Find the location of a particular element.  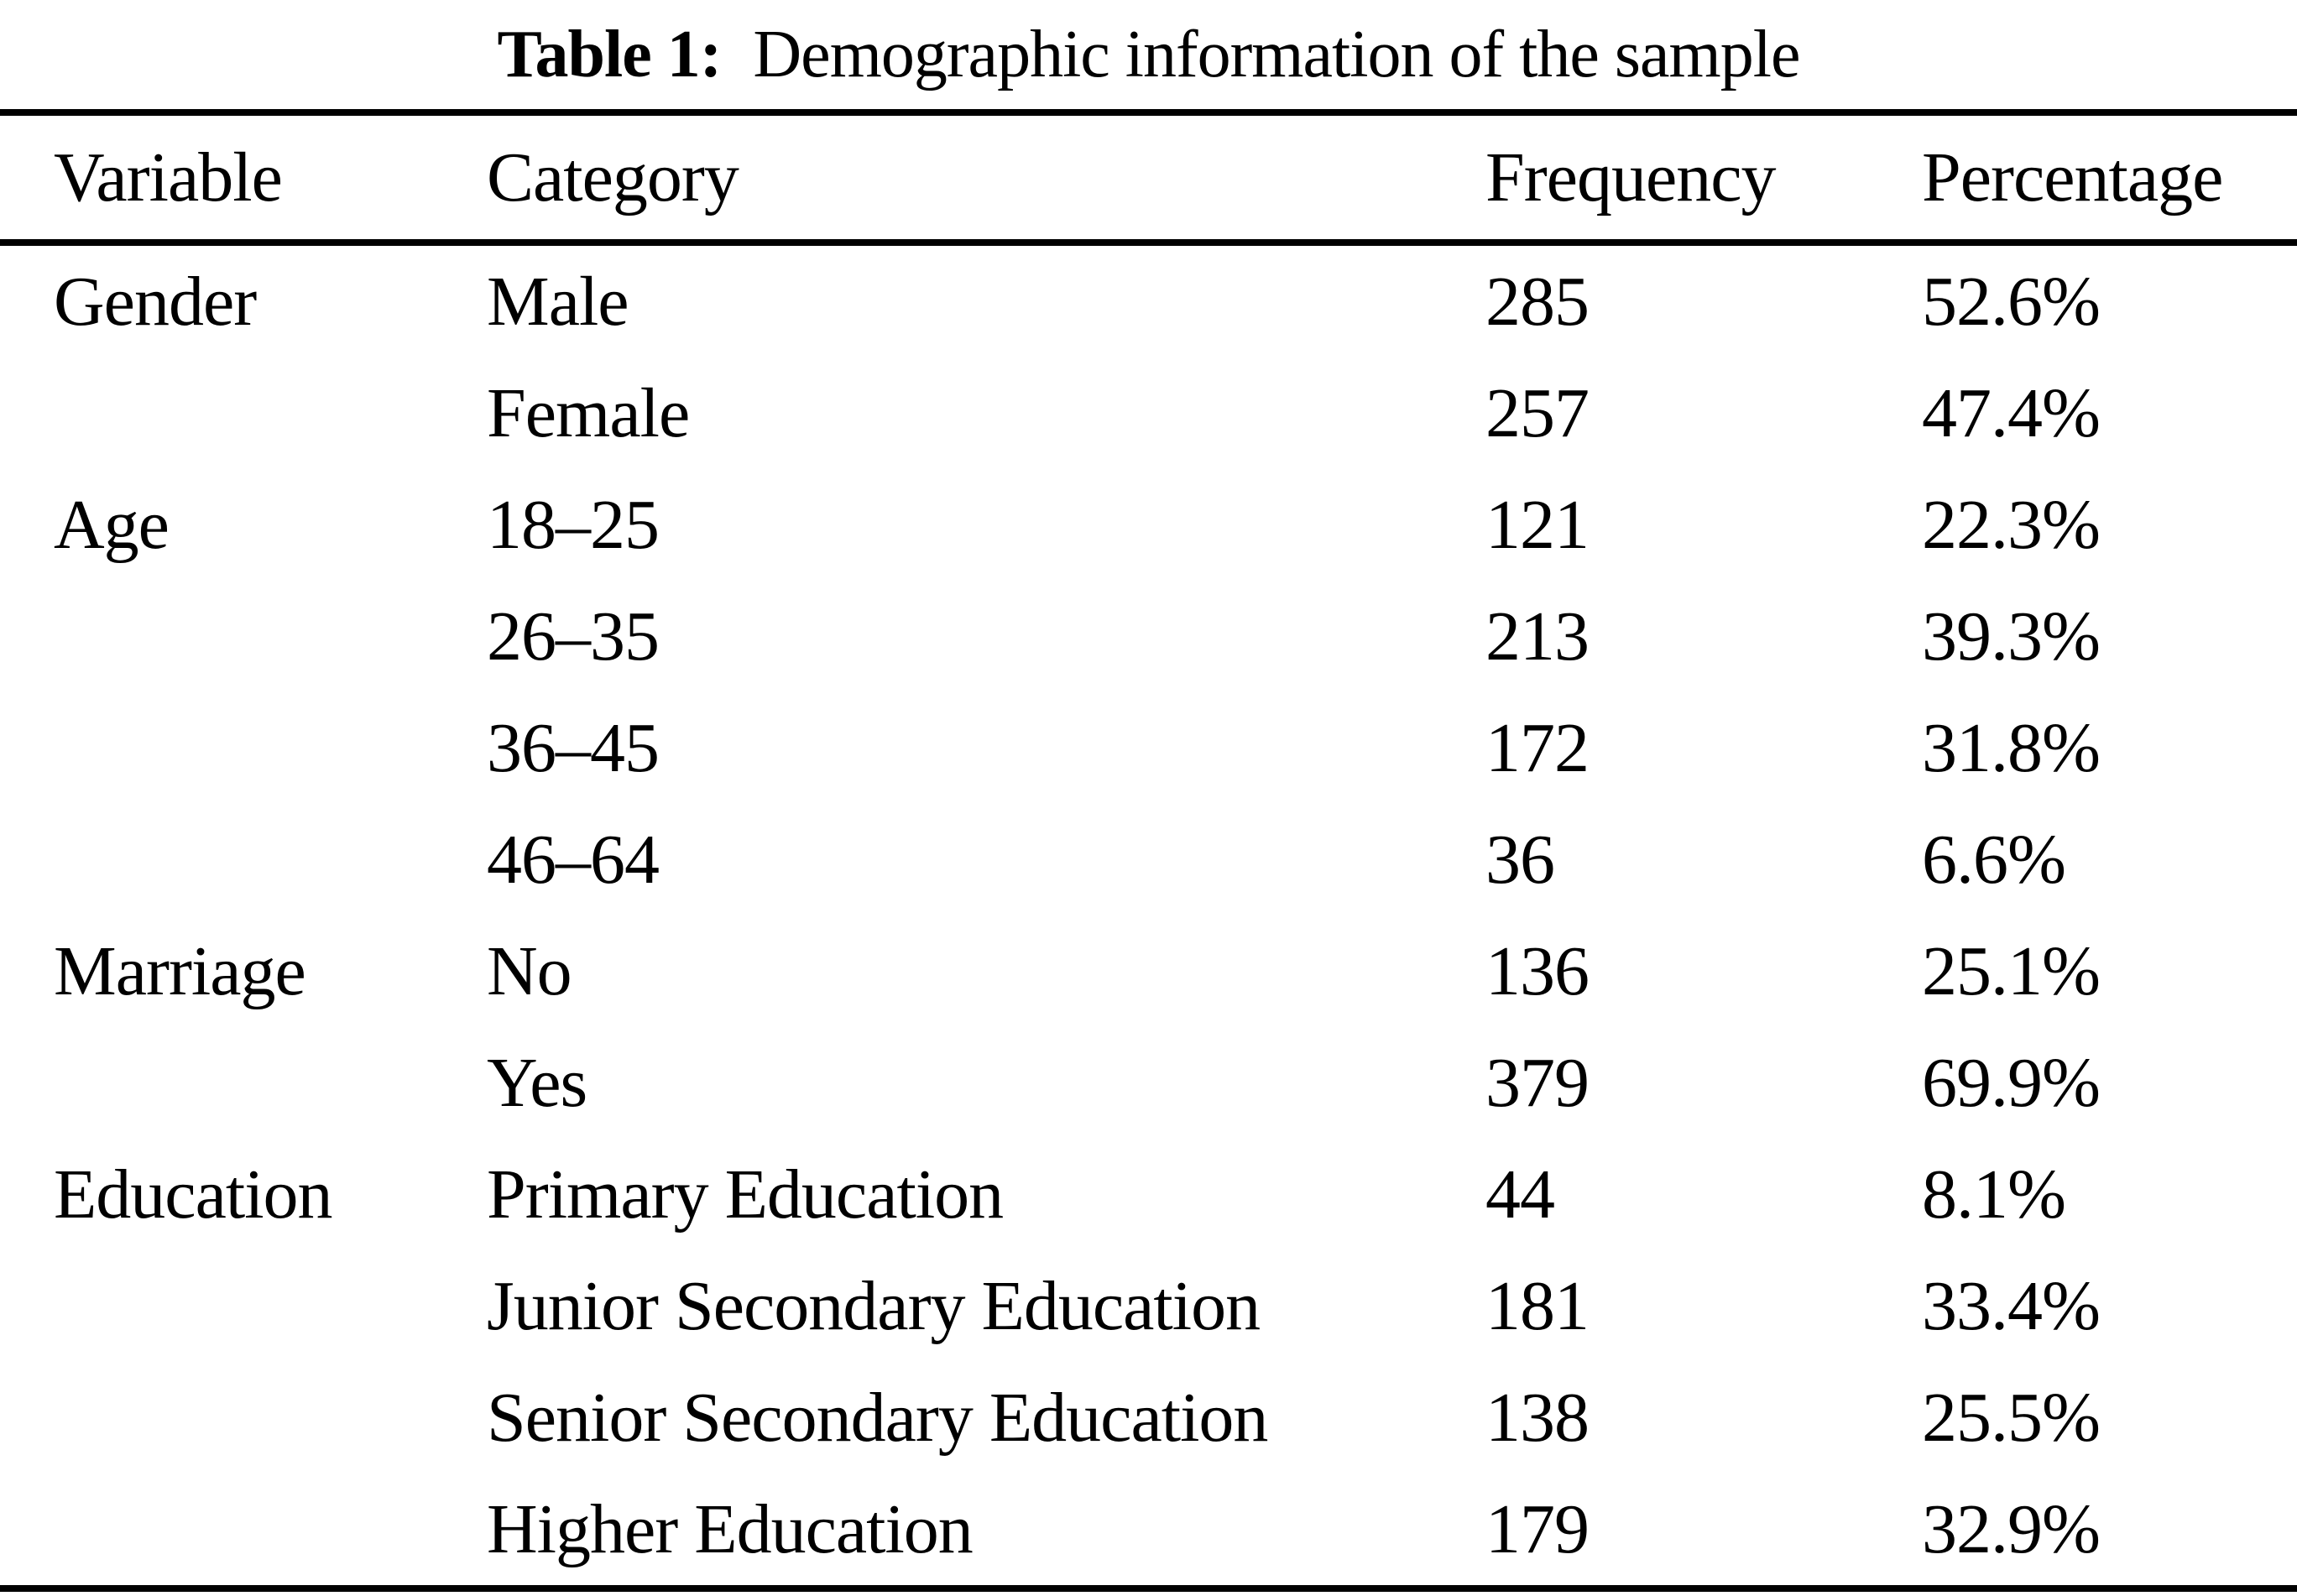

table-row: Female 257 47.4% is located at coordinates (1148, 413).